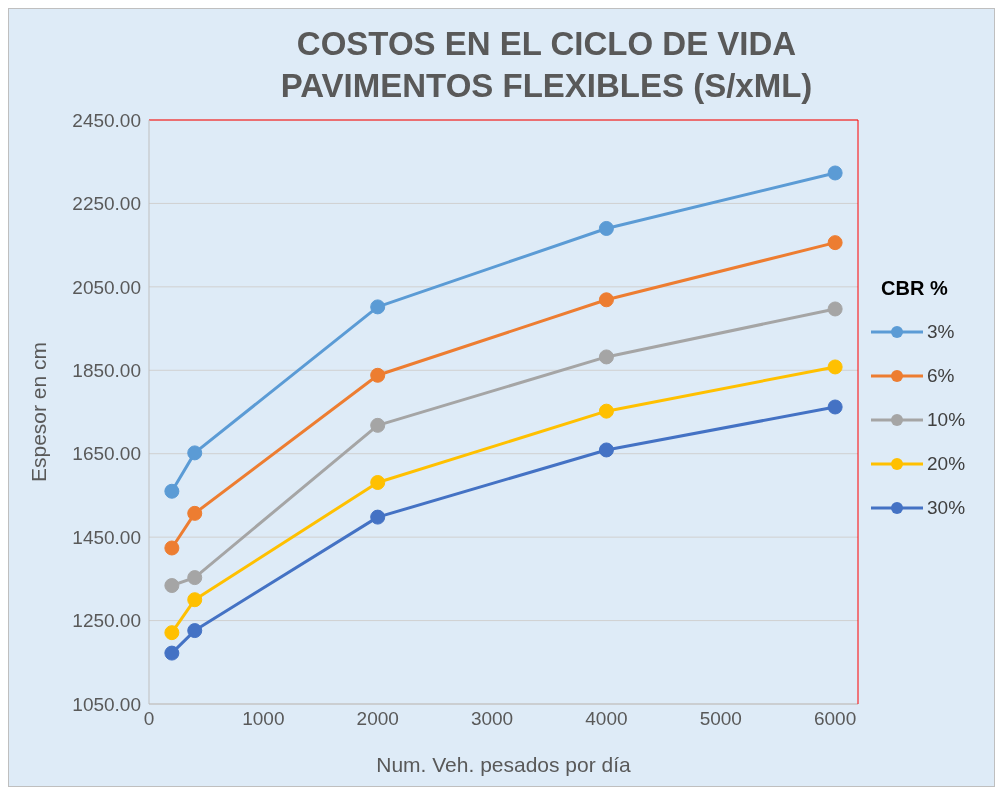 The width and height of the screenshot is (1003, 793). What do you see at coordinates (39, 412) in the screenshot?
I see `y-axis-title: Espesor en cm` at bounding box center [39, 412].